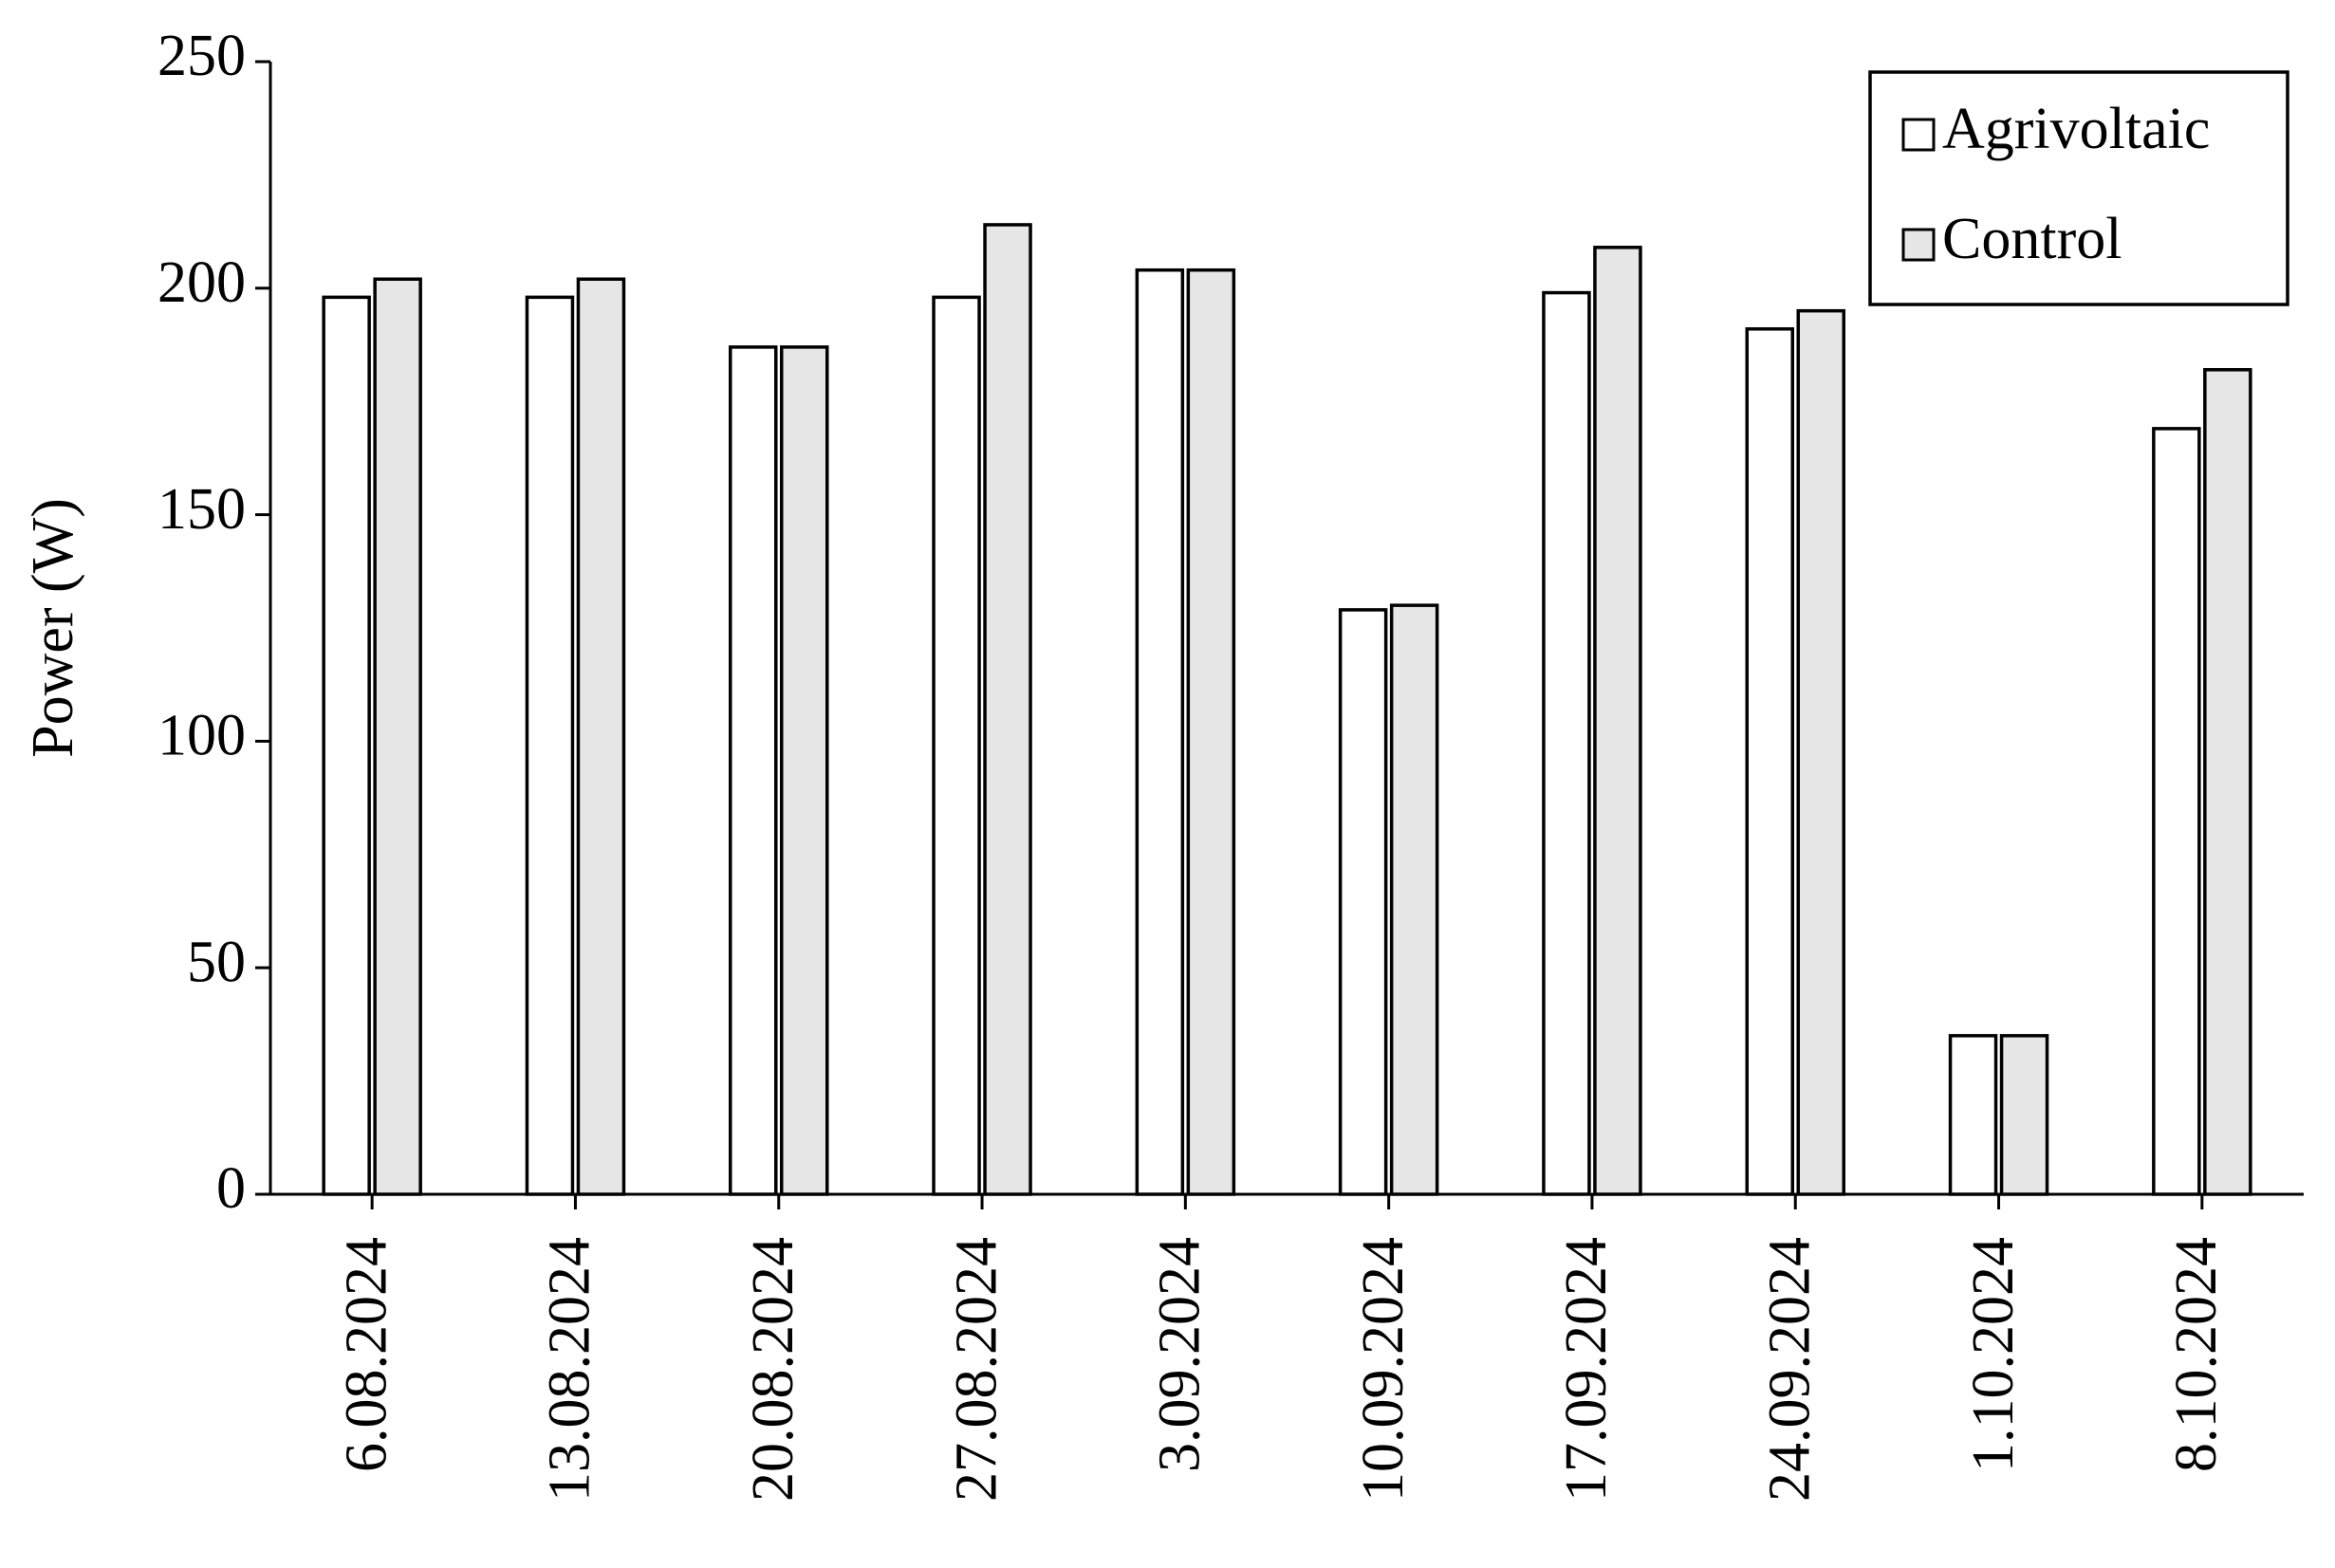  Describe the element at coordinates (1383, 1369) in the screenshot. I see `x-tick-label: 10.09.2024` at that location.